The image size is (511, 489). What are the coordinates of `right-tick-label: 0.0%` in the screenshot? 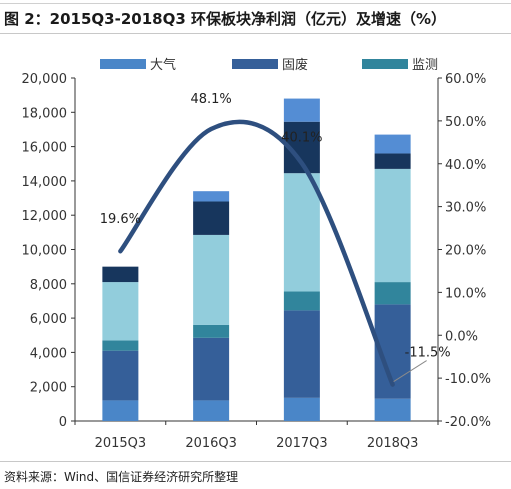 It's located at (461, 336).